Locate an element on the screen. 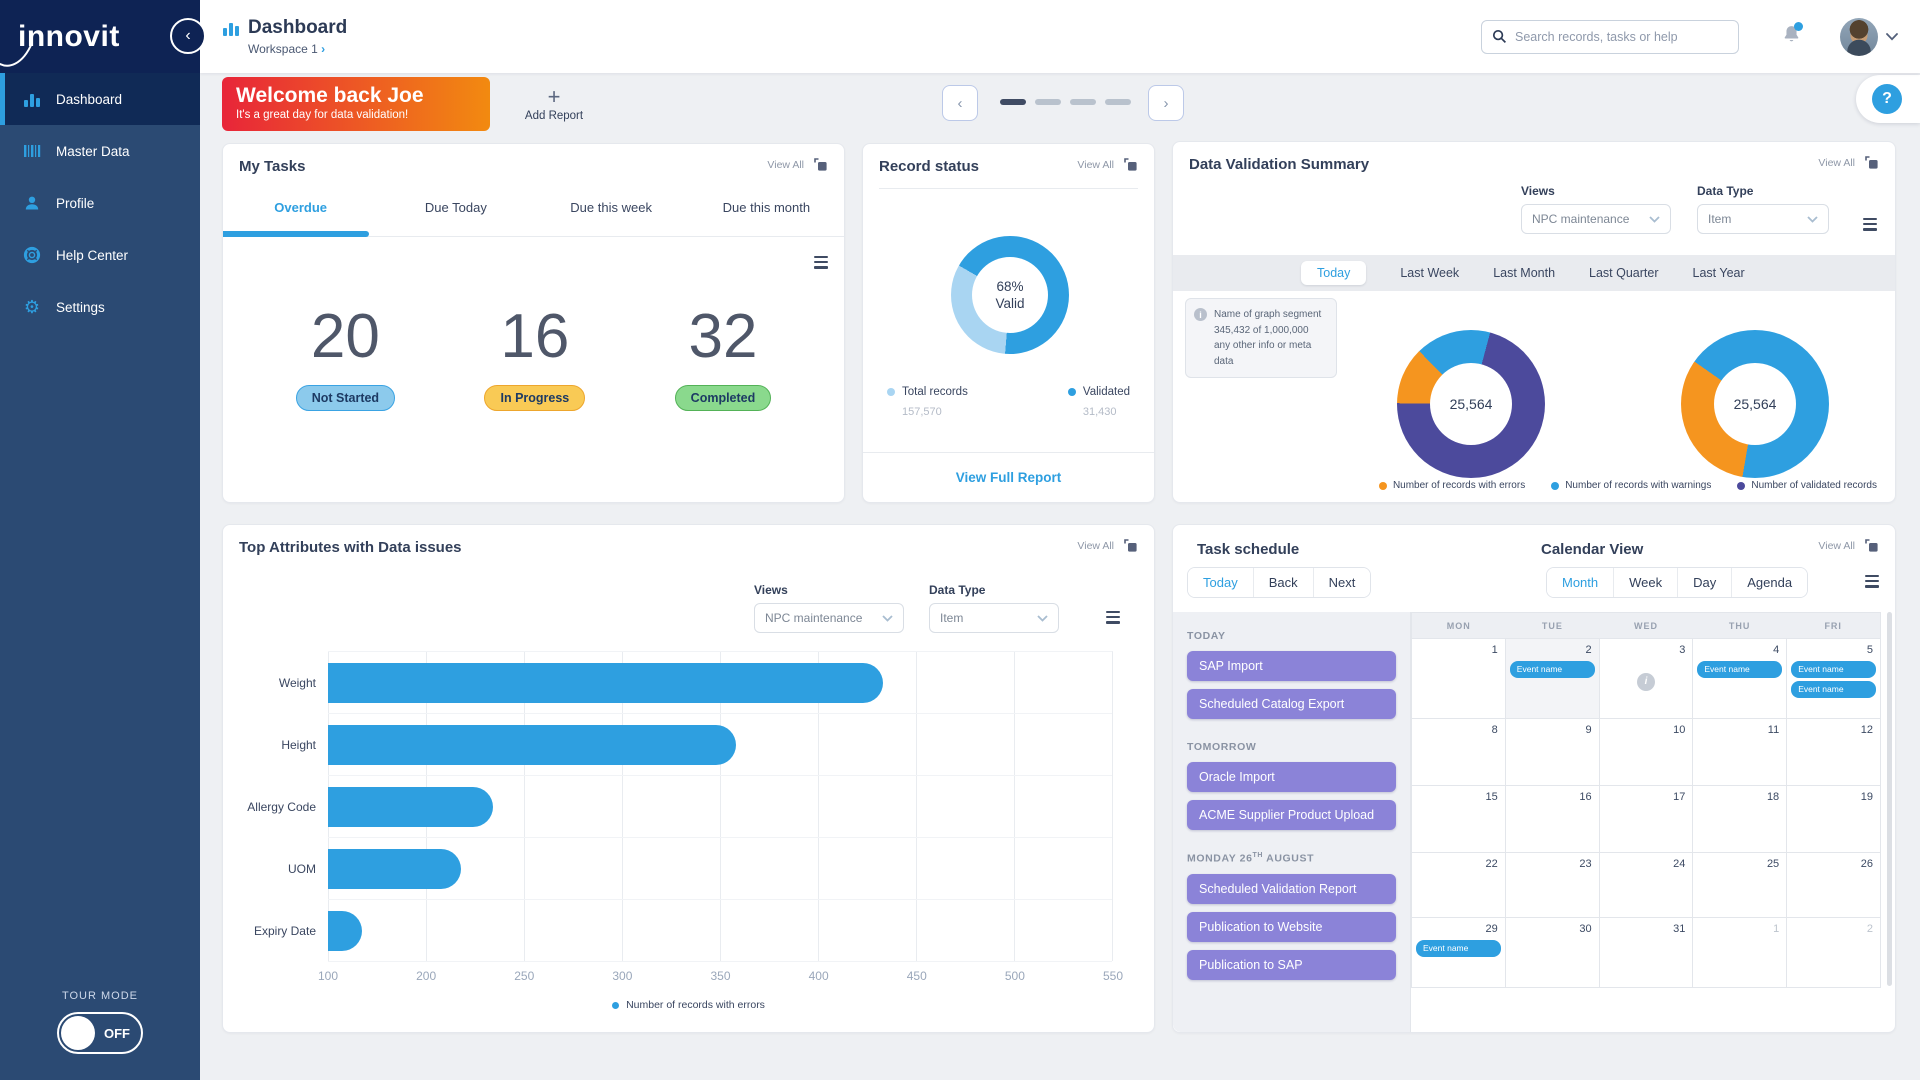 This screenshot has height=1080, width=1920. calendar-day-cell: 2 is located at coordinates (1834, 953).